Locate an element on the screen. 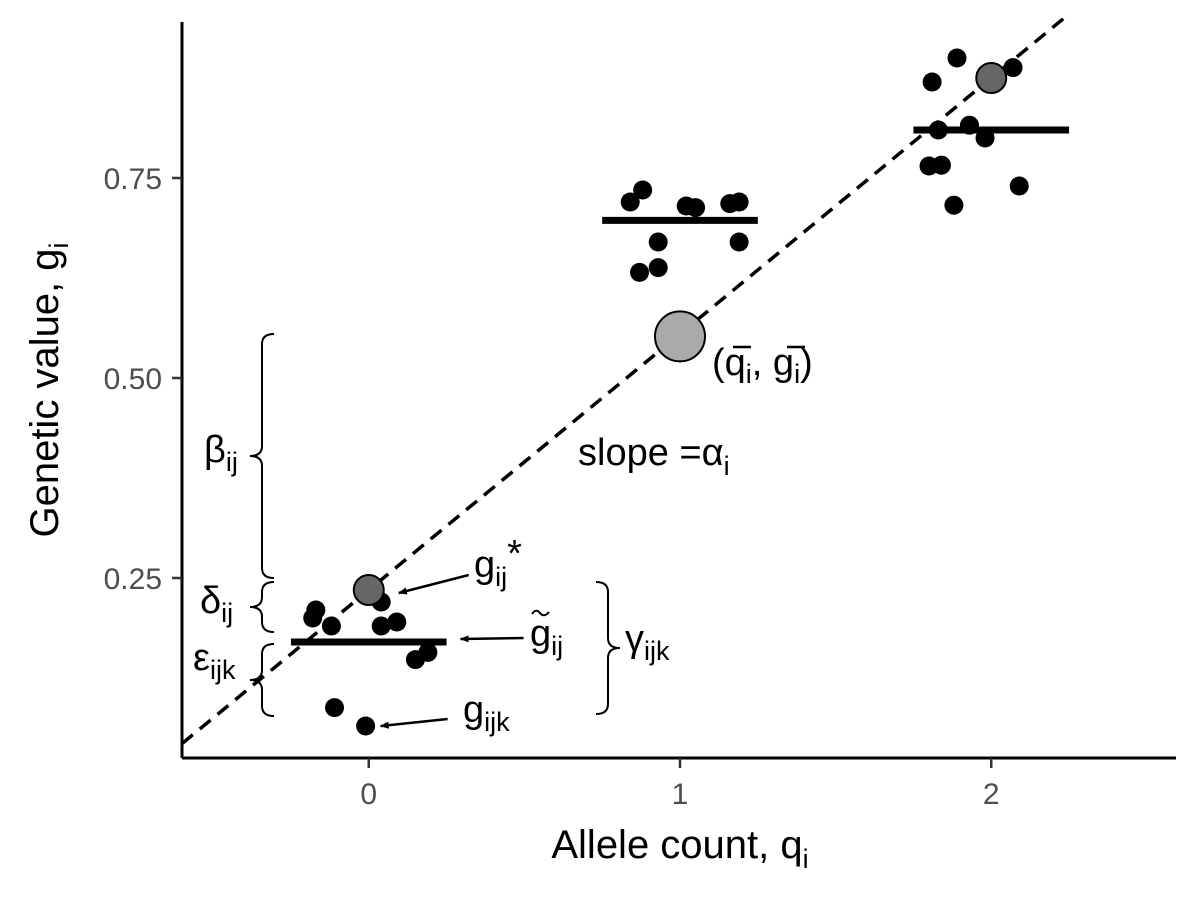 The width and height of the screenshot is (1200, 900). mean-point is located at coordinates (680, 336).